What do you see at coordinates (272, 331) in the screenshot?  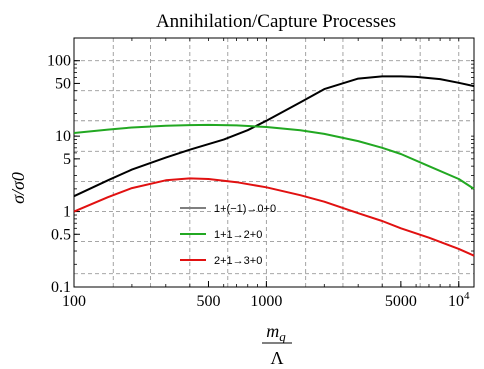 I see `x-label-numerator: m` at bounding box center [272, 331].